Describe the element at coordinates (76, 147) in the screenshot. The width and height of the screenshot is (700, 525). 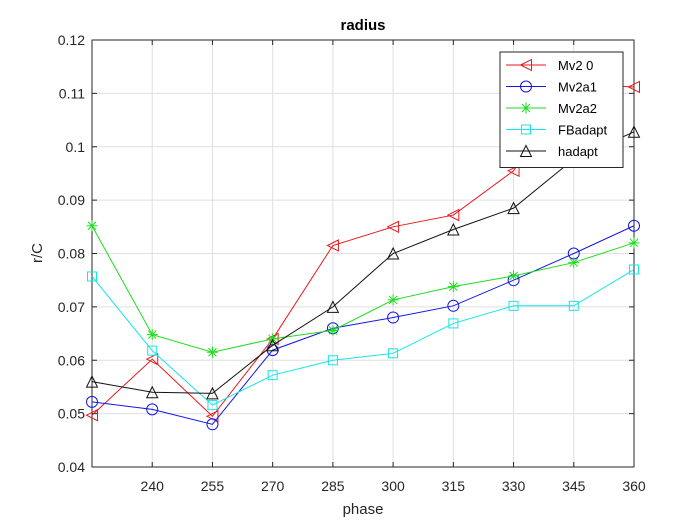
I see `y-tick-label: 0.1` at that location.